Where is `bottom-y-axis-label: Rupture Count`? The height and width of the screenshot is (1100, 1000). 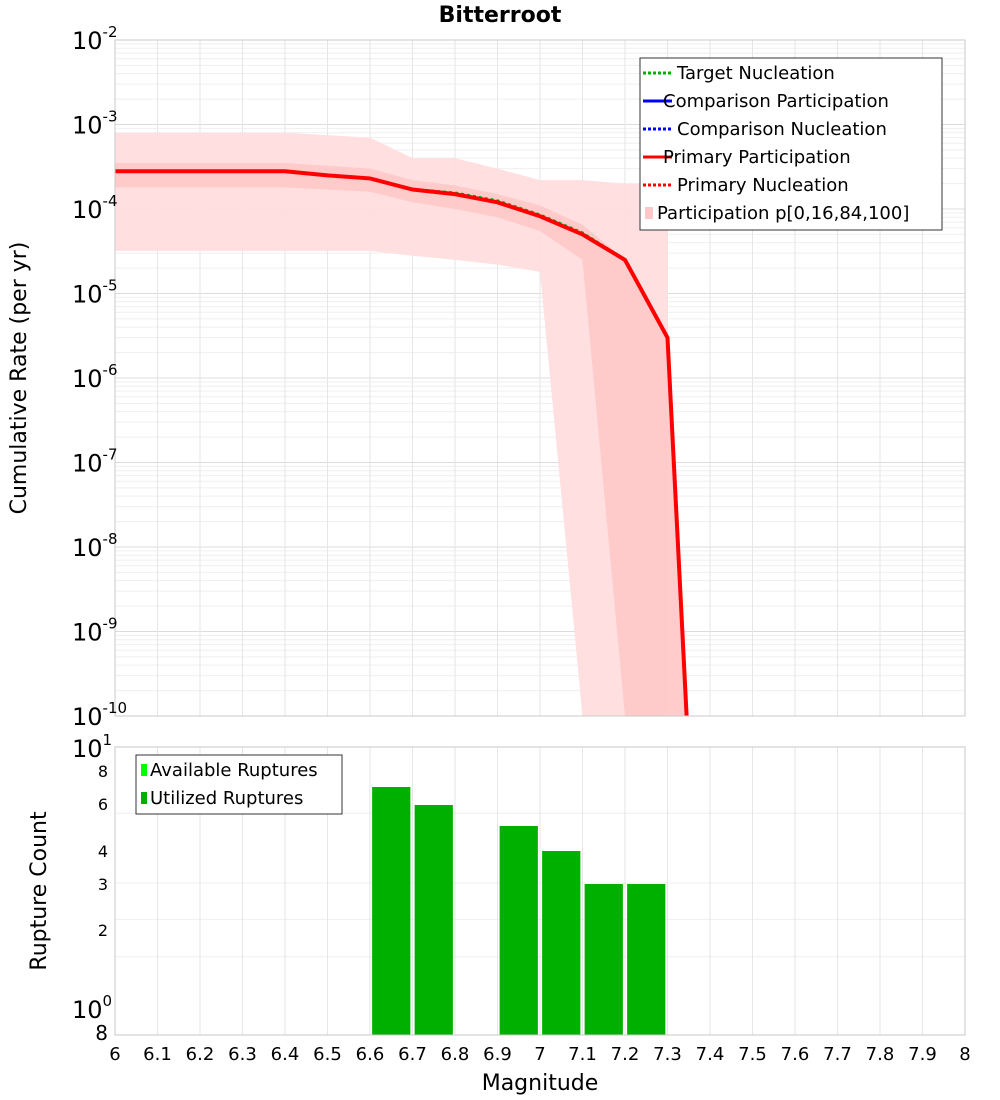 bottom-y-axis-label: Rupture Count is located at coordinates (39, 891).